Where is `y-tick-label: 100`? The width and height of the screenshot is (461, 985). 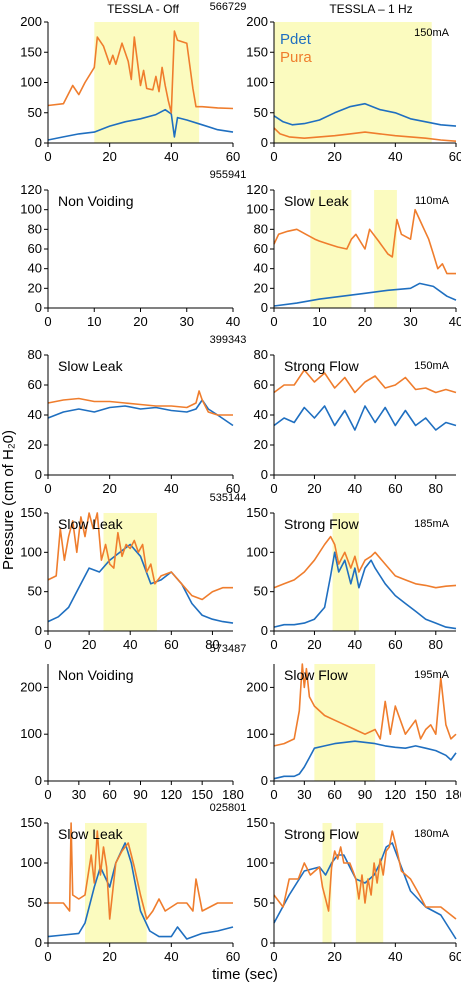
y-tick-label: 100 is located at coordinates (257, 82).